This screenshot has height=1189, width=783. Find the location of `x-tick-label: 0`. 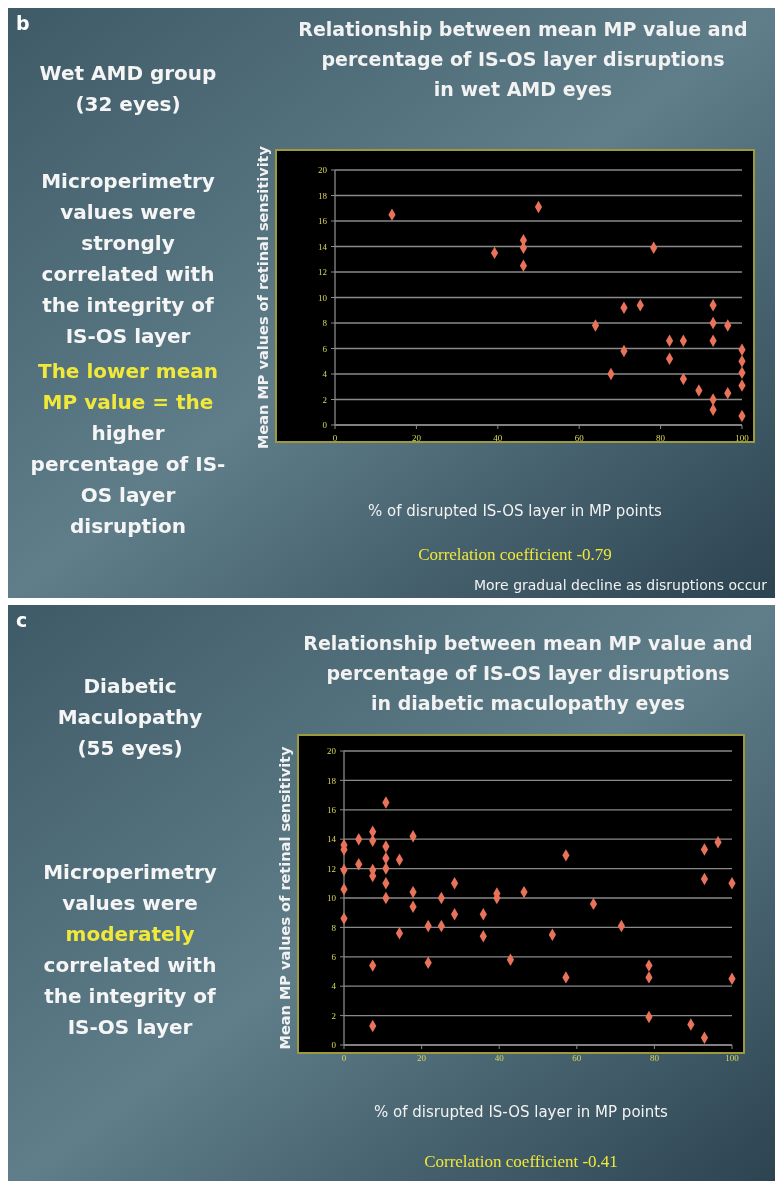

x-tick-label: 0 is located at coordinates (344, 1058).